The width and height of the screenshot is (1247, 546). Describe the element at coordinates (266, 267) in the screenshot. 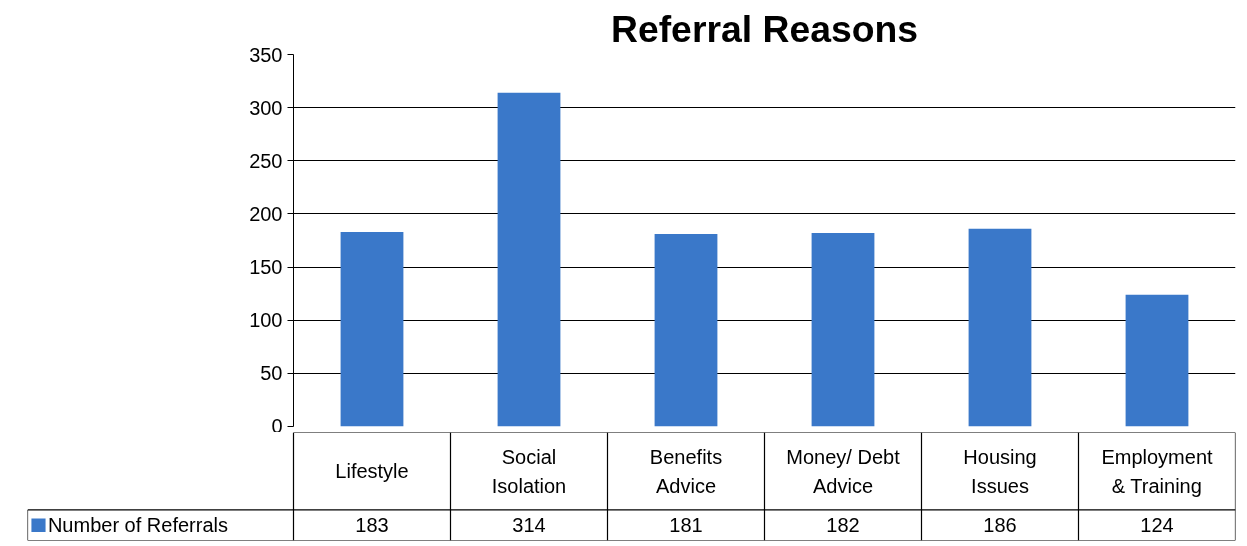

I see `y-tick-label: 150` at that location.